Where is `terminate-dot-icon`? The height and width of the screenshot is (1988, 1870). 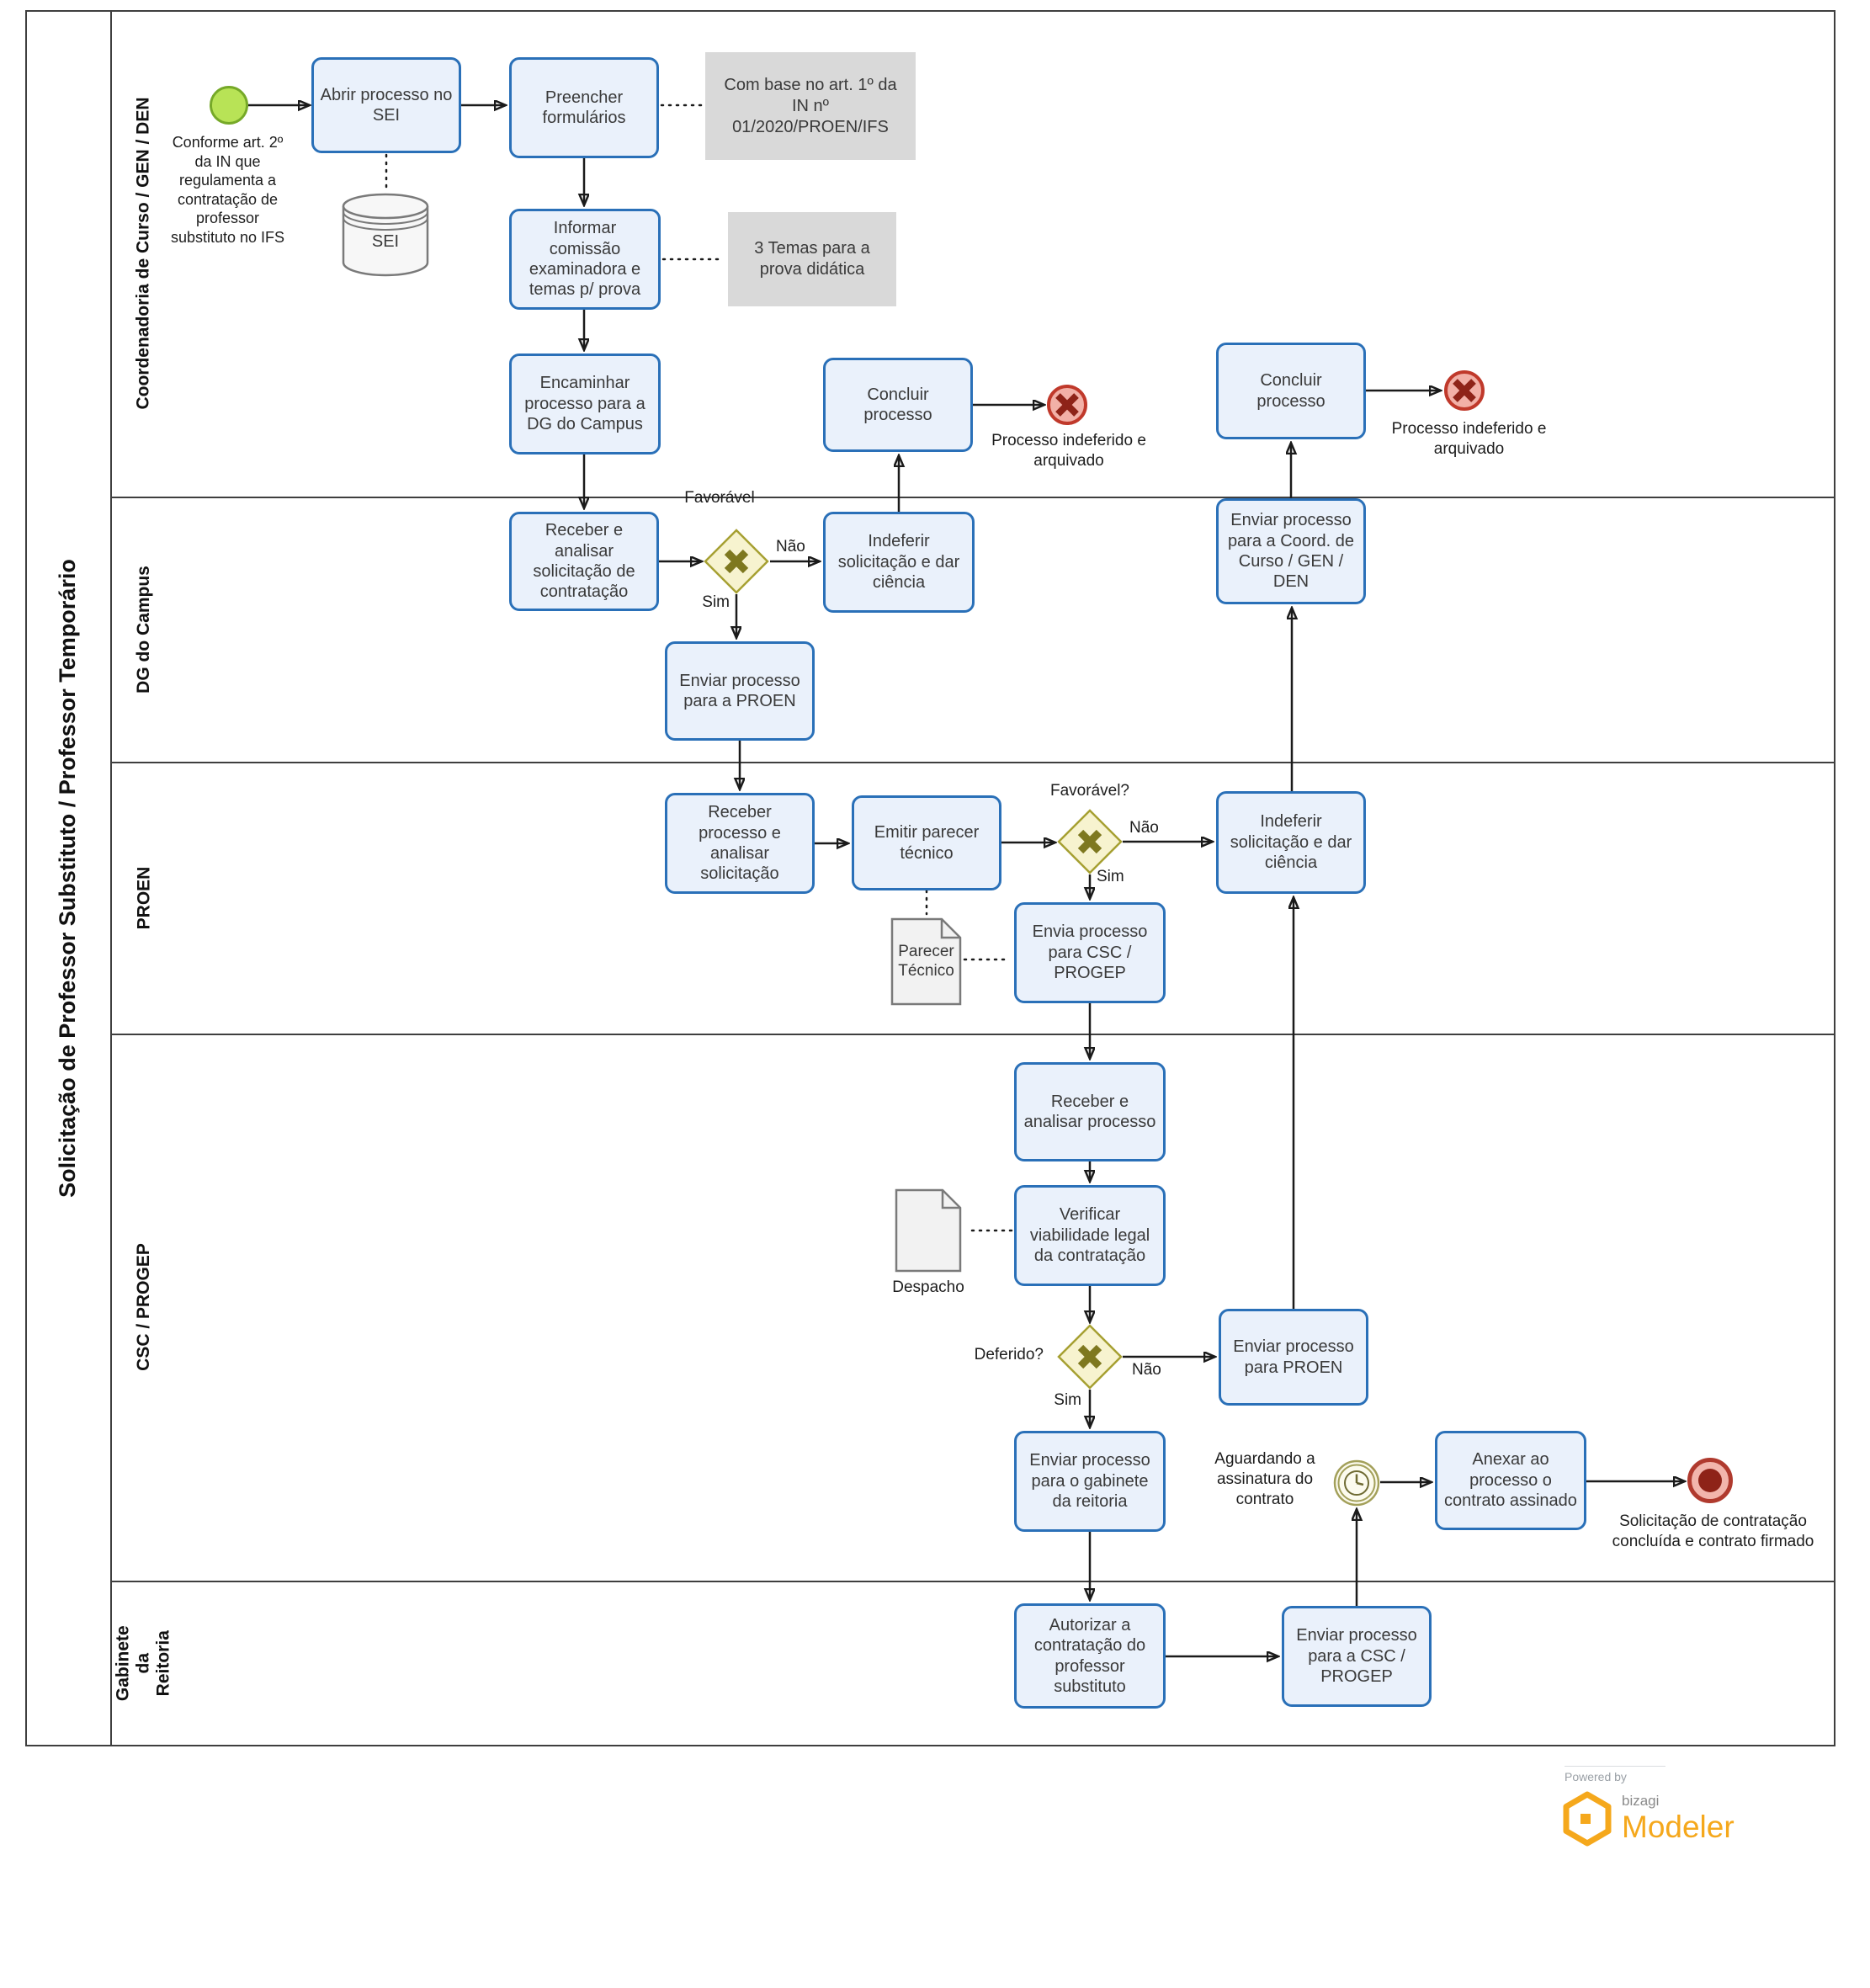 terminate-dot-icon is located at coordinates (1710, 1481).